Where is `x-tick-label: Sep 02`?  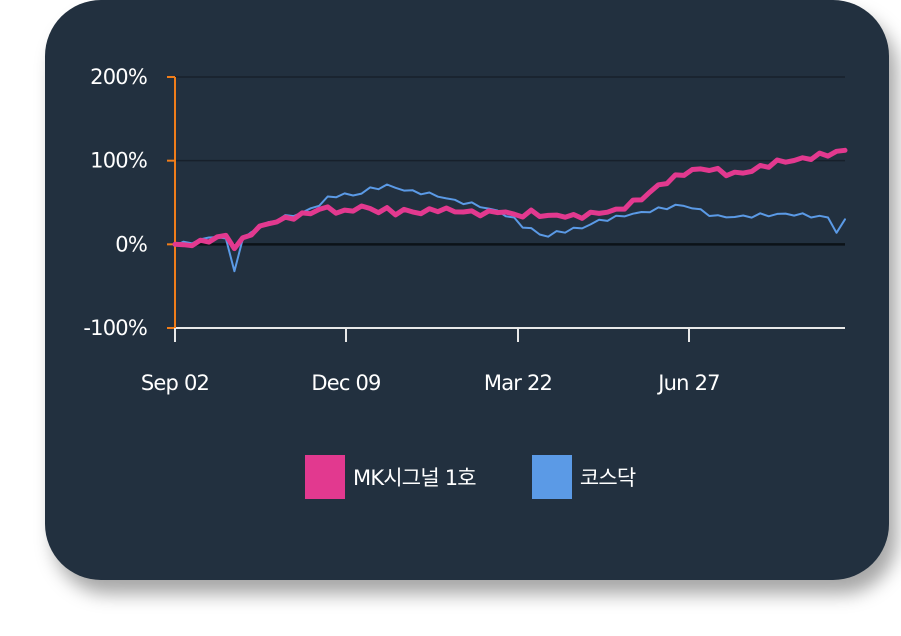 x-tick-label: Sep 02 is located at coordinates (175, 383).